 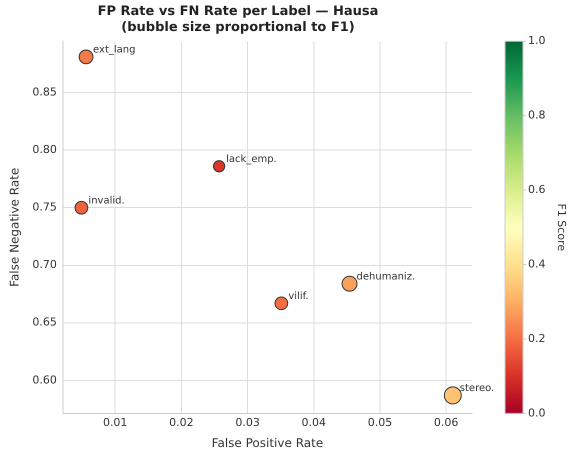 I want to click on chart-subtitle: (bubble size proportional to F1), so click(x=238, y=27).